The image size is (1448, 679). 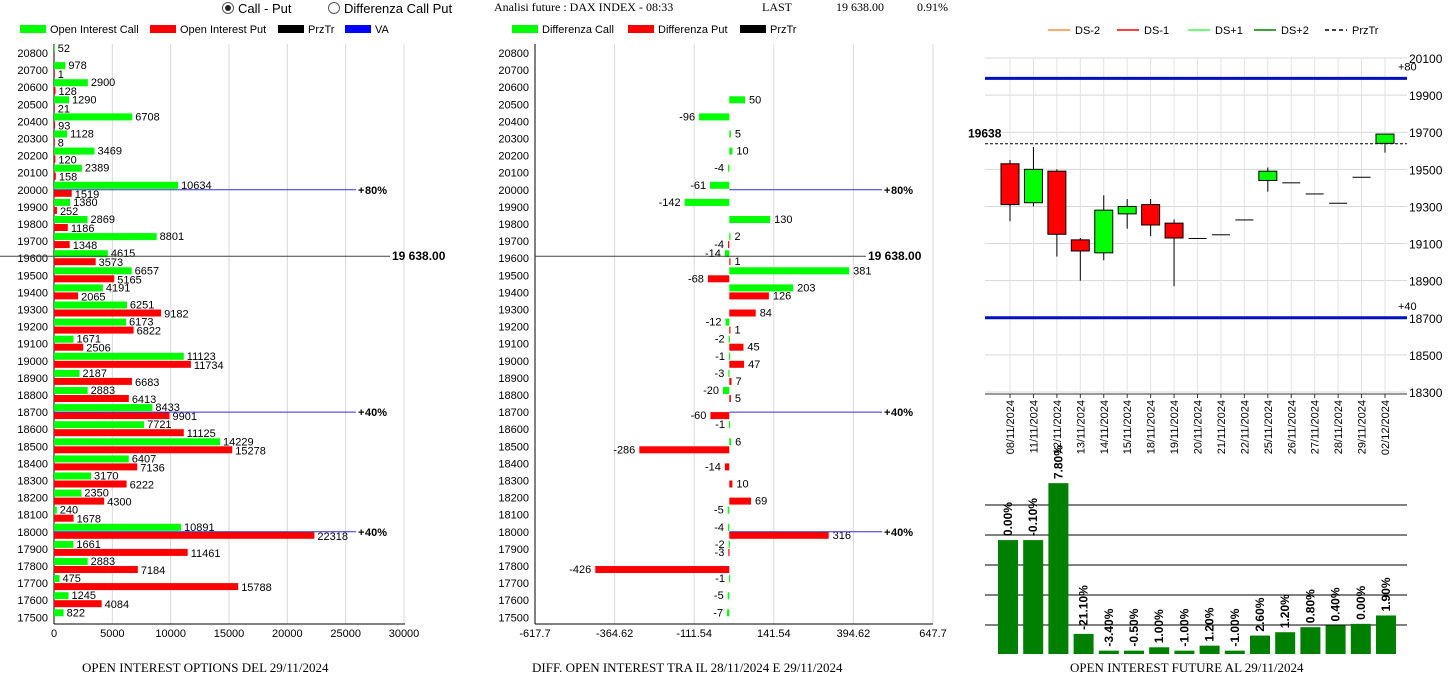 What do you see at coordinates (398, 8) in the screenshot?
I see `radio-differenza-label: Differenza Call Put` at bounding box center [398, 8].